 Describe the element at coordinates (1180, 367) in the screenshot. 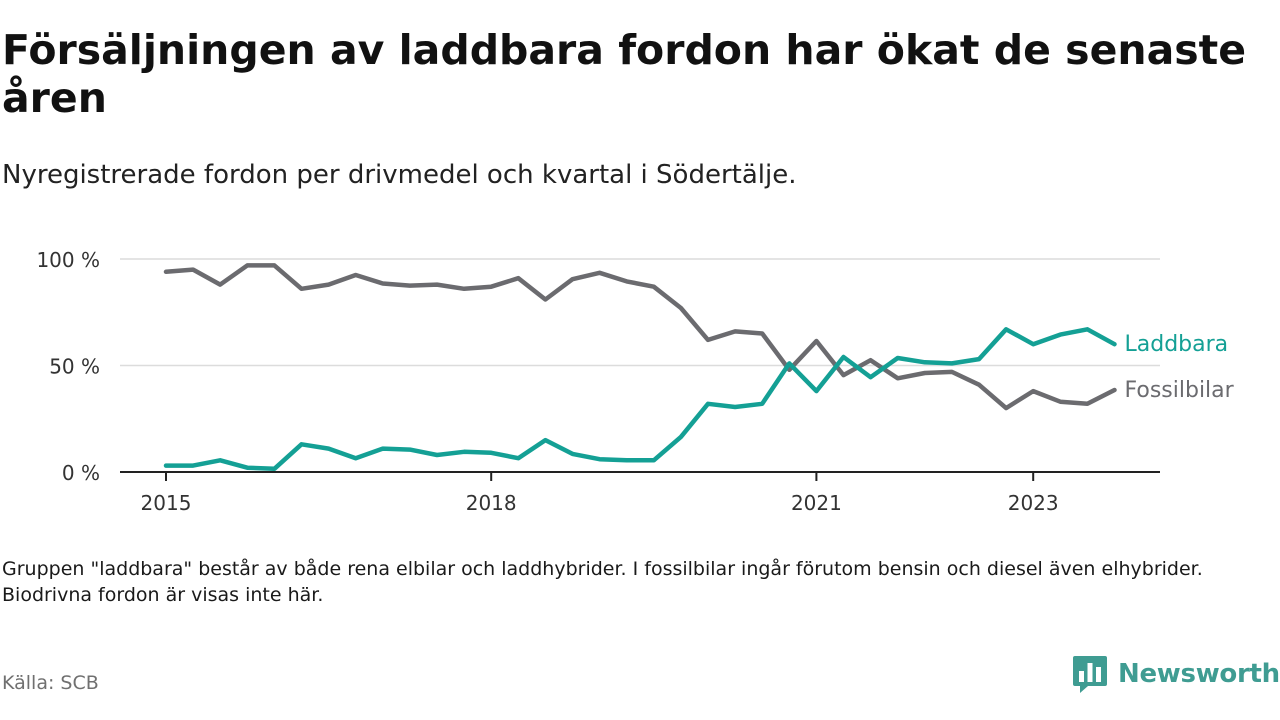

I see `series-labels: Laddbara Fossilbilar` at that location.